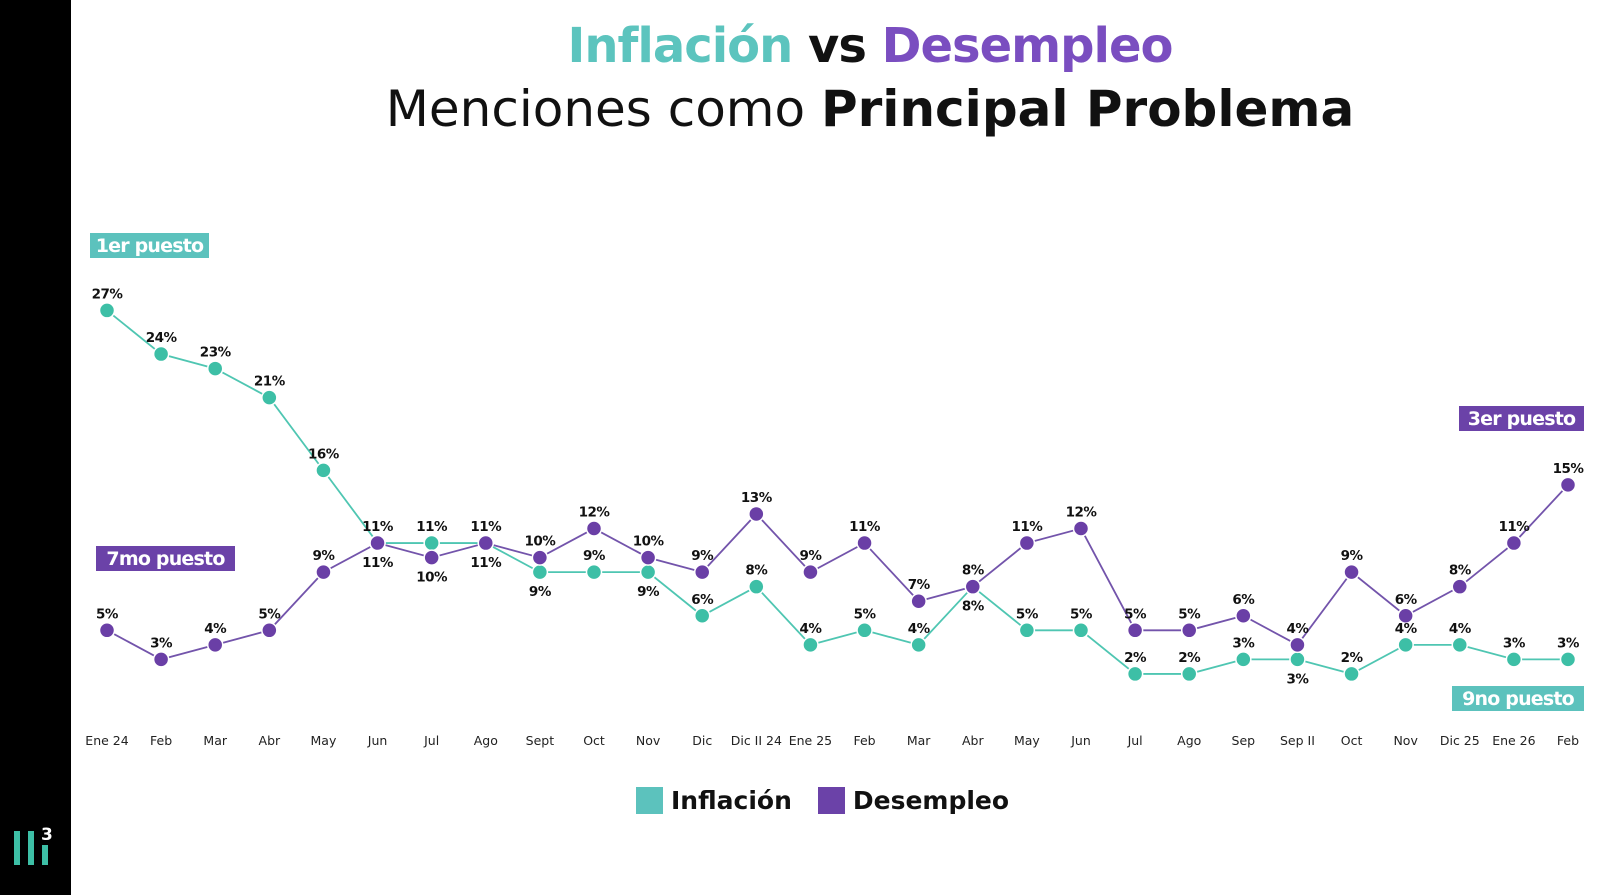 The height and width of the screenshot is (895, 1600). I want to click on data-label-inflacion: 23%, so click(216, 353).